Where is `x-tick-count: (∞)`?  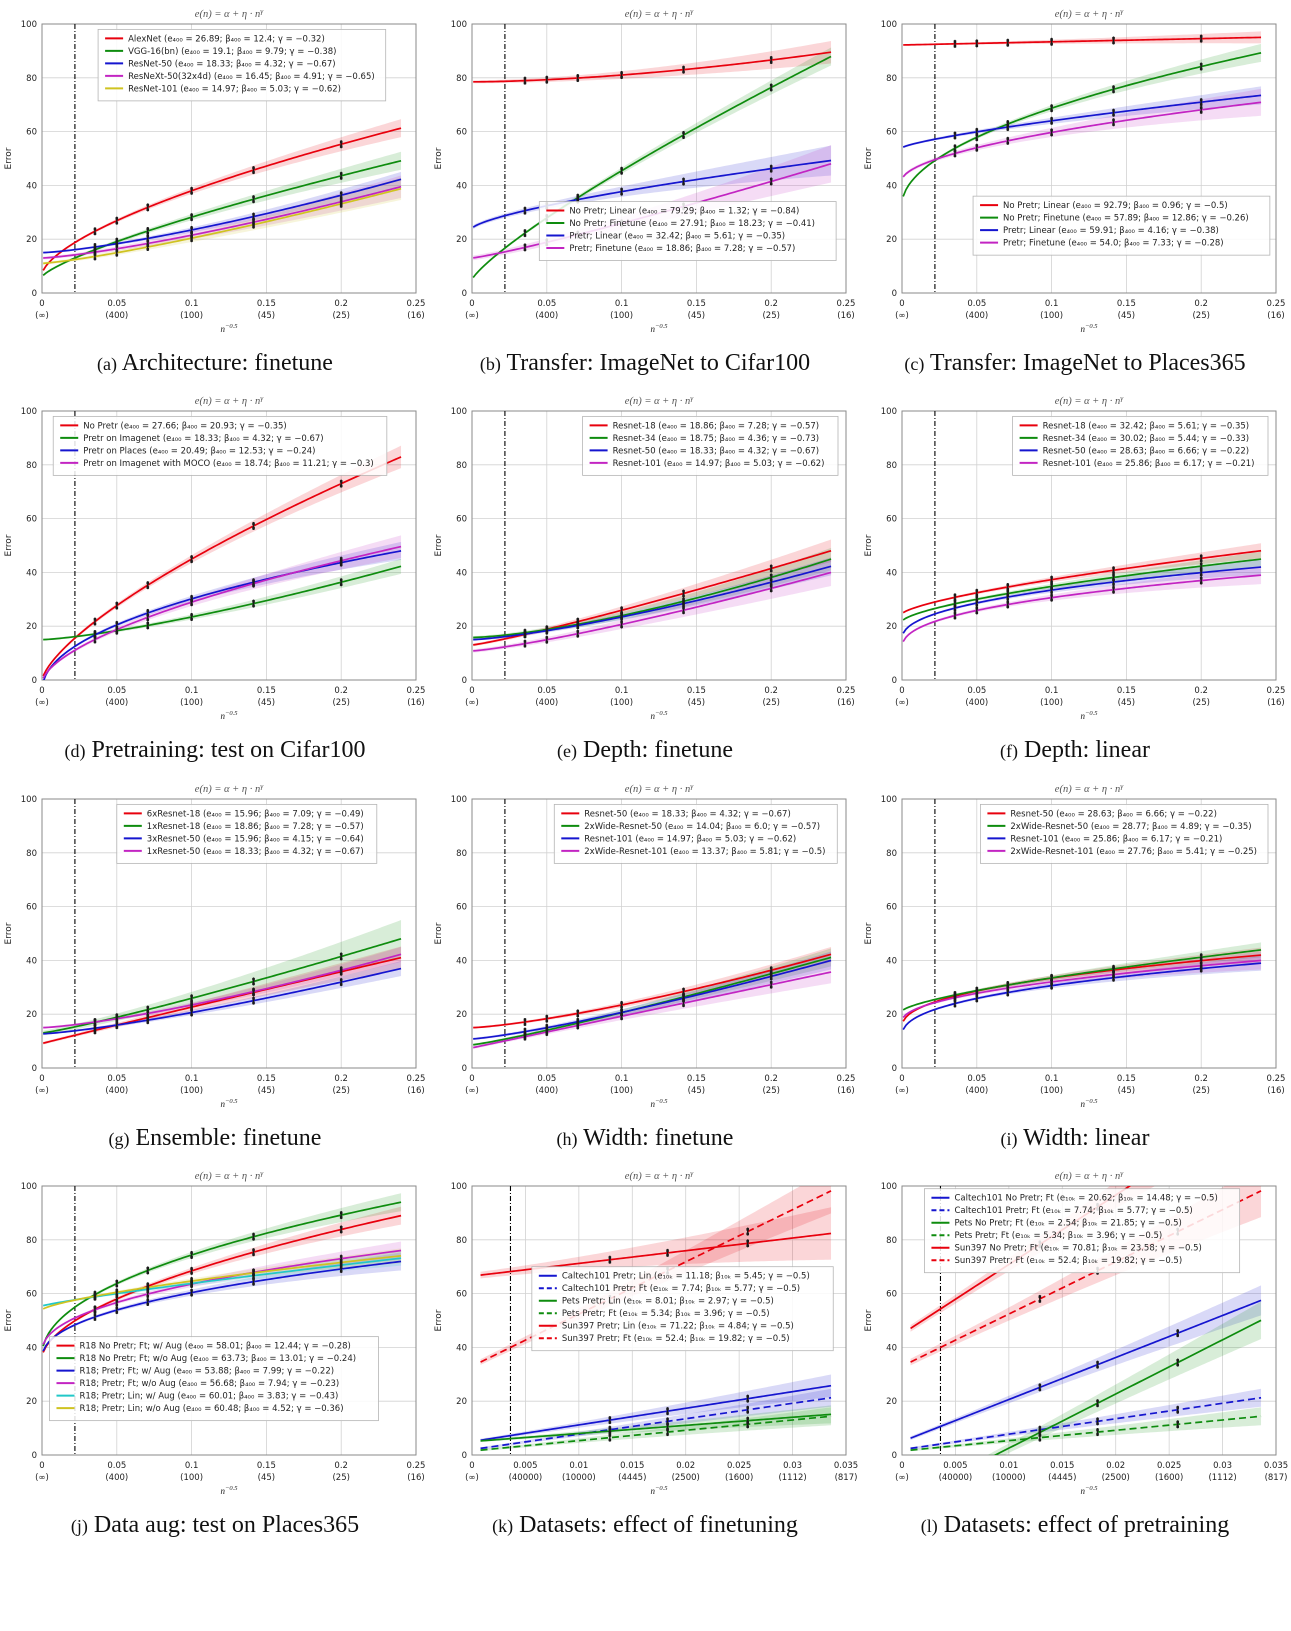 x-tick-count: (∞) is located at coordinates (472, 703).